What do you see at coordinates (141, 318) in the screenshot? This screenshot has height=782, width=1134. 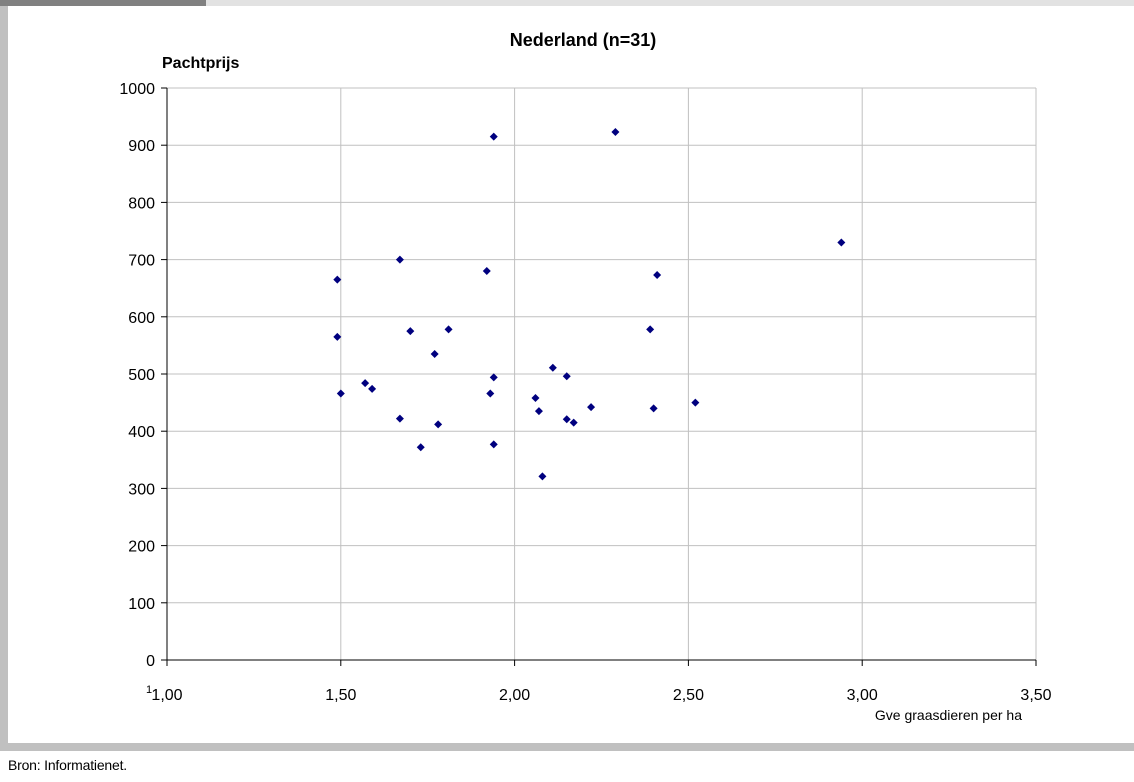 I see `y-tick-label: 600` at bounding box center [141, 318].